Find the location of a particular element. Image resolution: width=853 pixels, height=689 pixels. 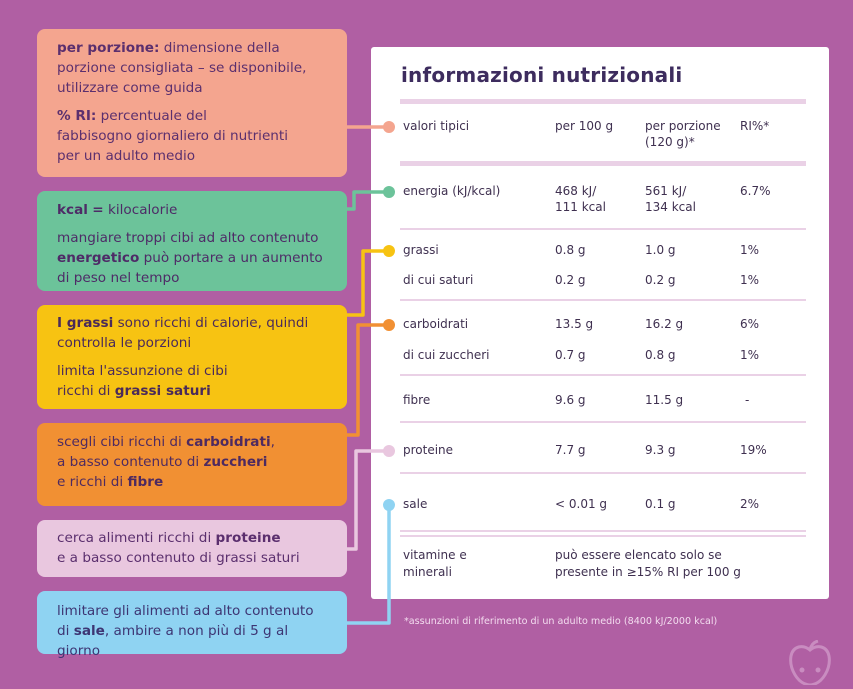

row-fibre-ri: - is located at coordinates (747, 400).